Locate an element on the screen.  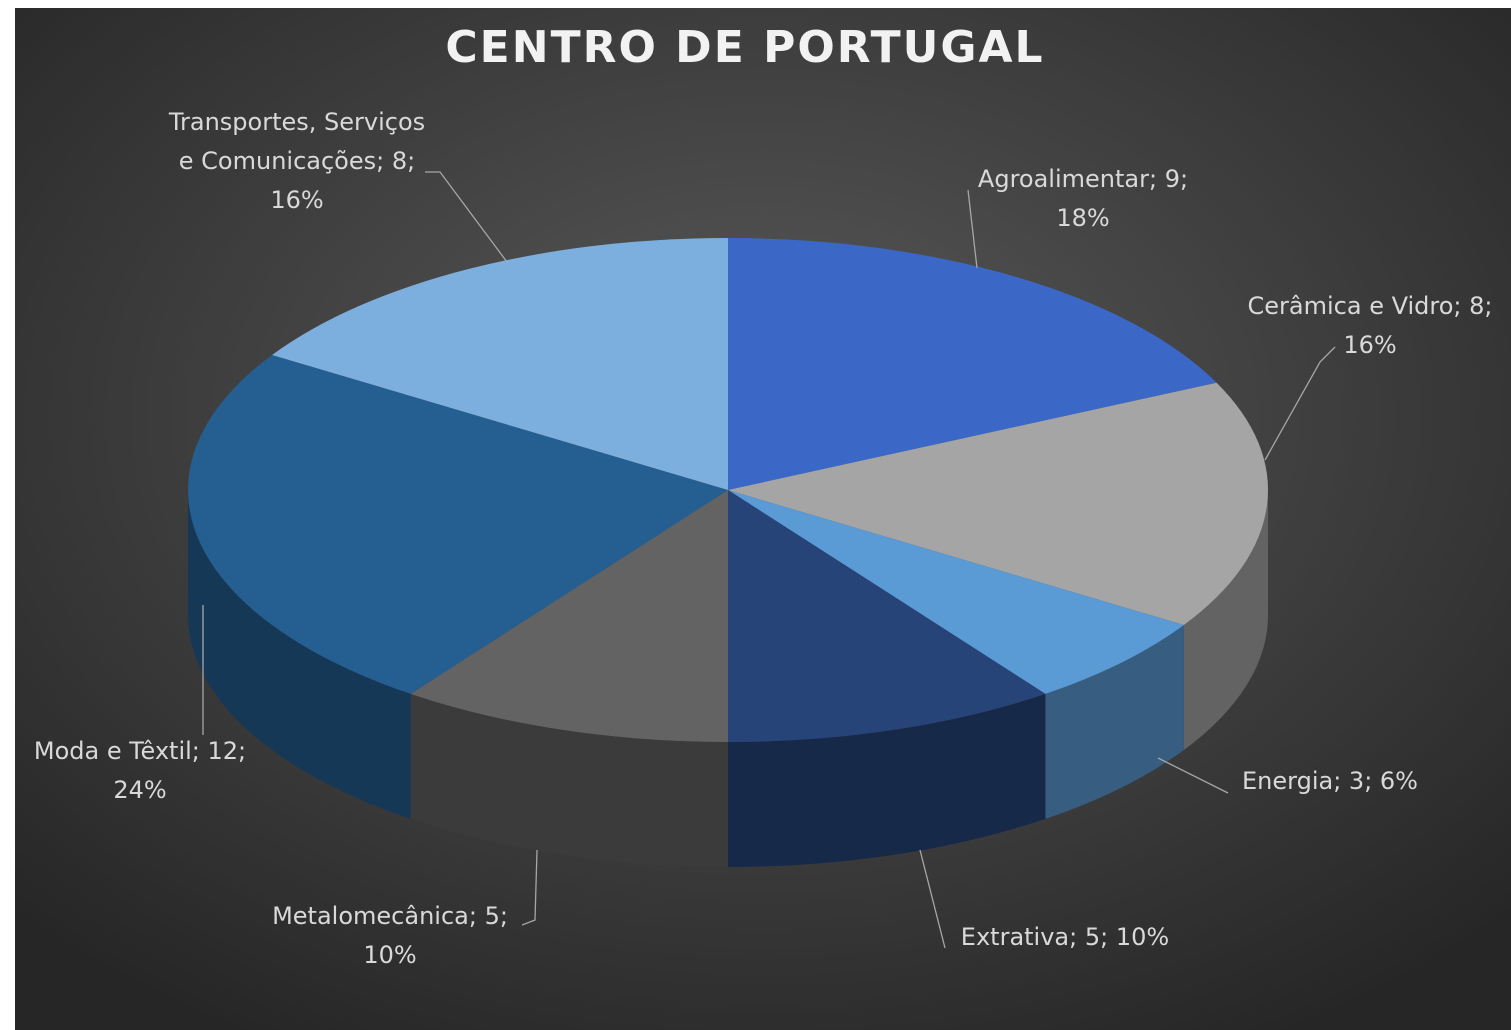
data-label: 18% is located at coordinates (1082, 218).